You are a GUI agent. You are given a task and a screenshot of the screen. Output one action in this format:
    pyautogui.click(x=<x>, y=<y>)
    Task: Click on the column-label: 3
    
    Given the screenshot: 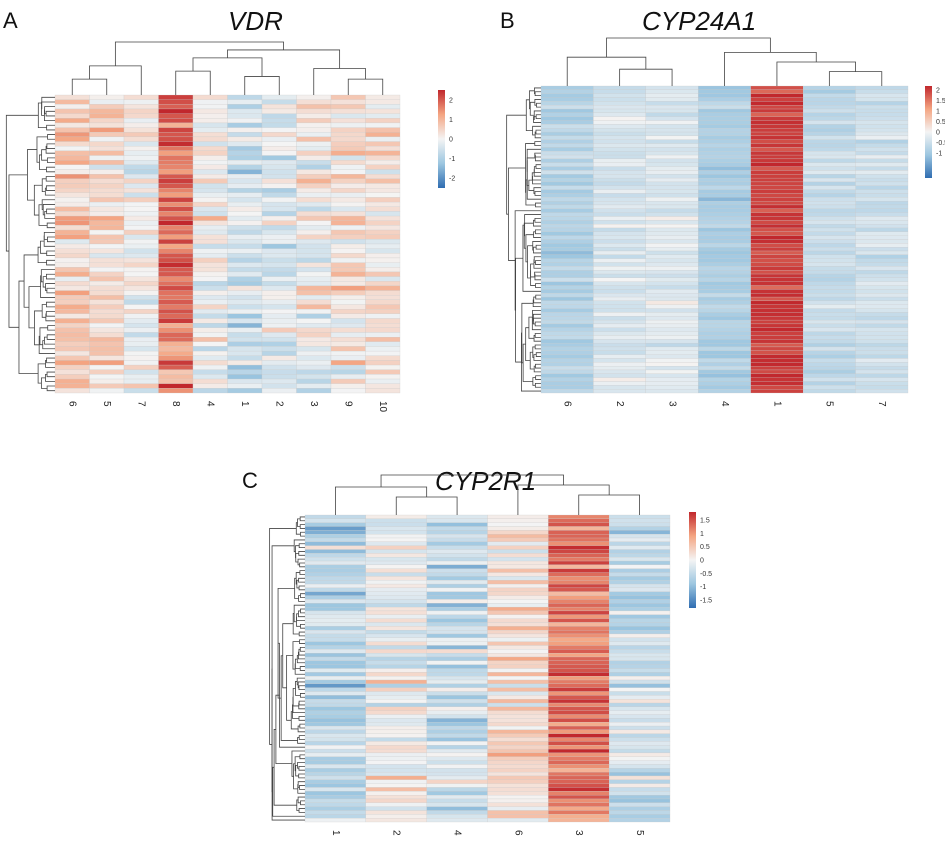 What is the action you would take?
    pyautogui.click(x=578, y=833)
    